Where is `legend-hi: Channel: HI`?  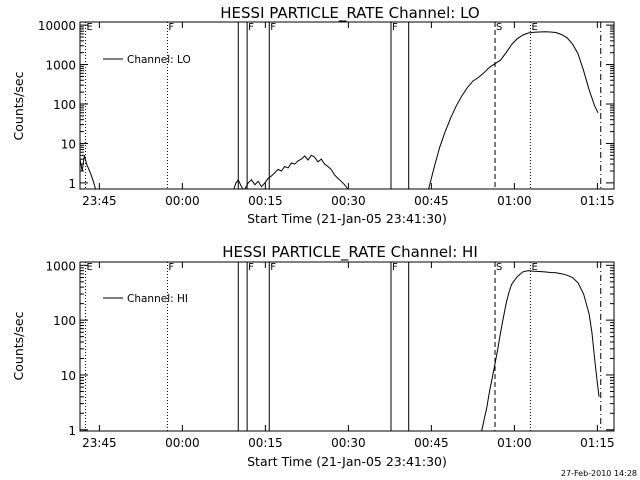 legend-hi: Channel: HI is located at coordinates (145, 299).